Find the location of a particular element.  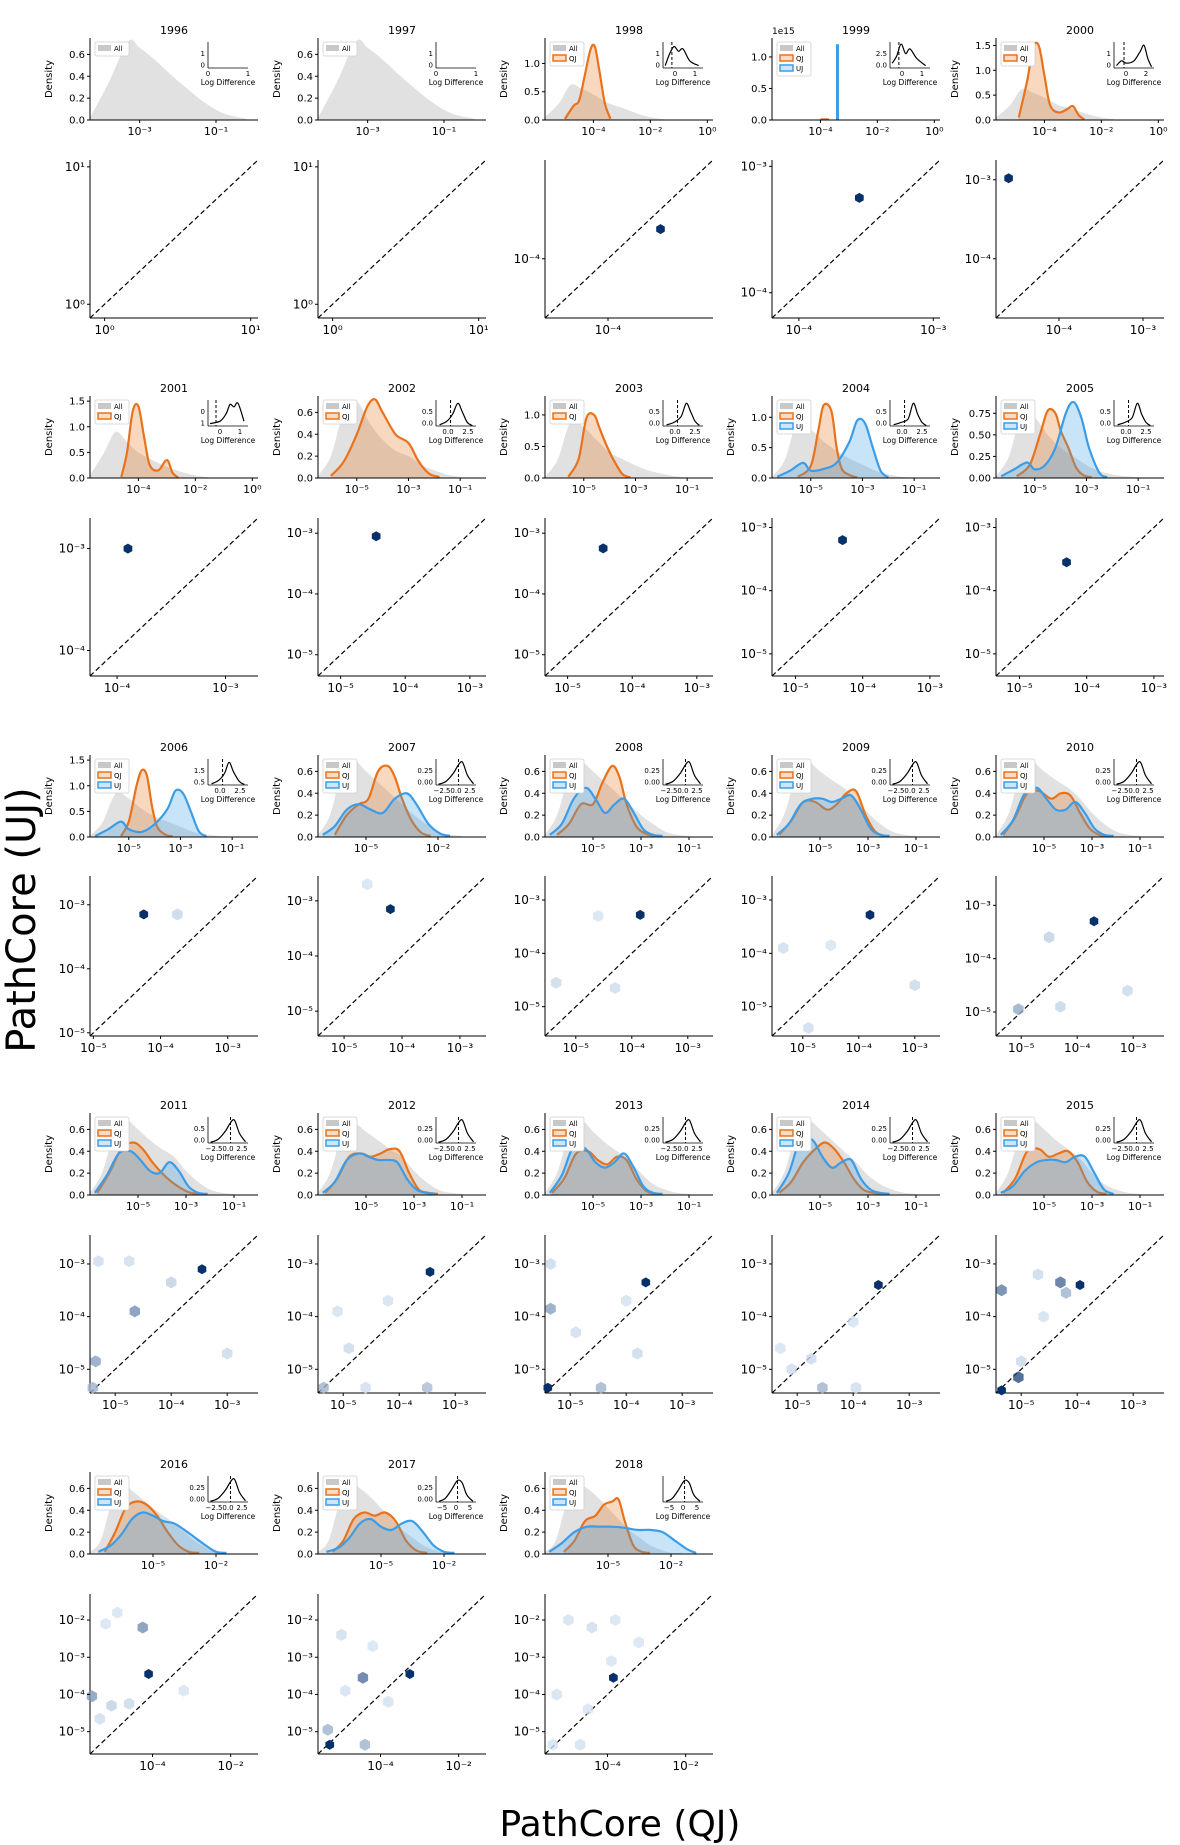

panel-title-2003: 2003 is located at coordinates (629, 388).